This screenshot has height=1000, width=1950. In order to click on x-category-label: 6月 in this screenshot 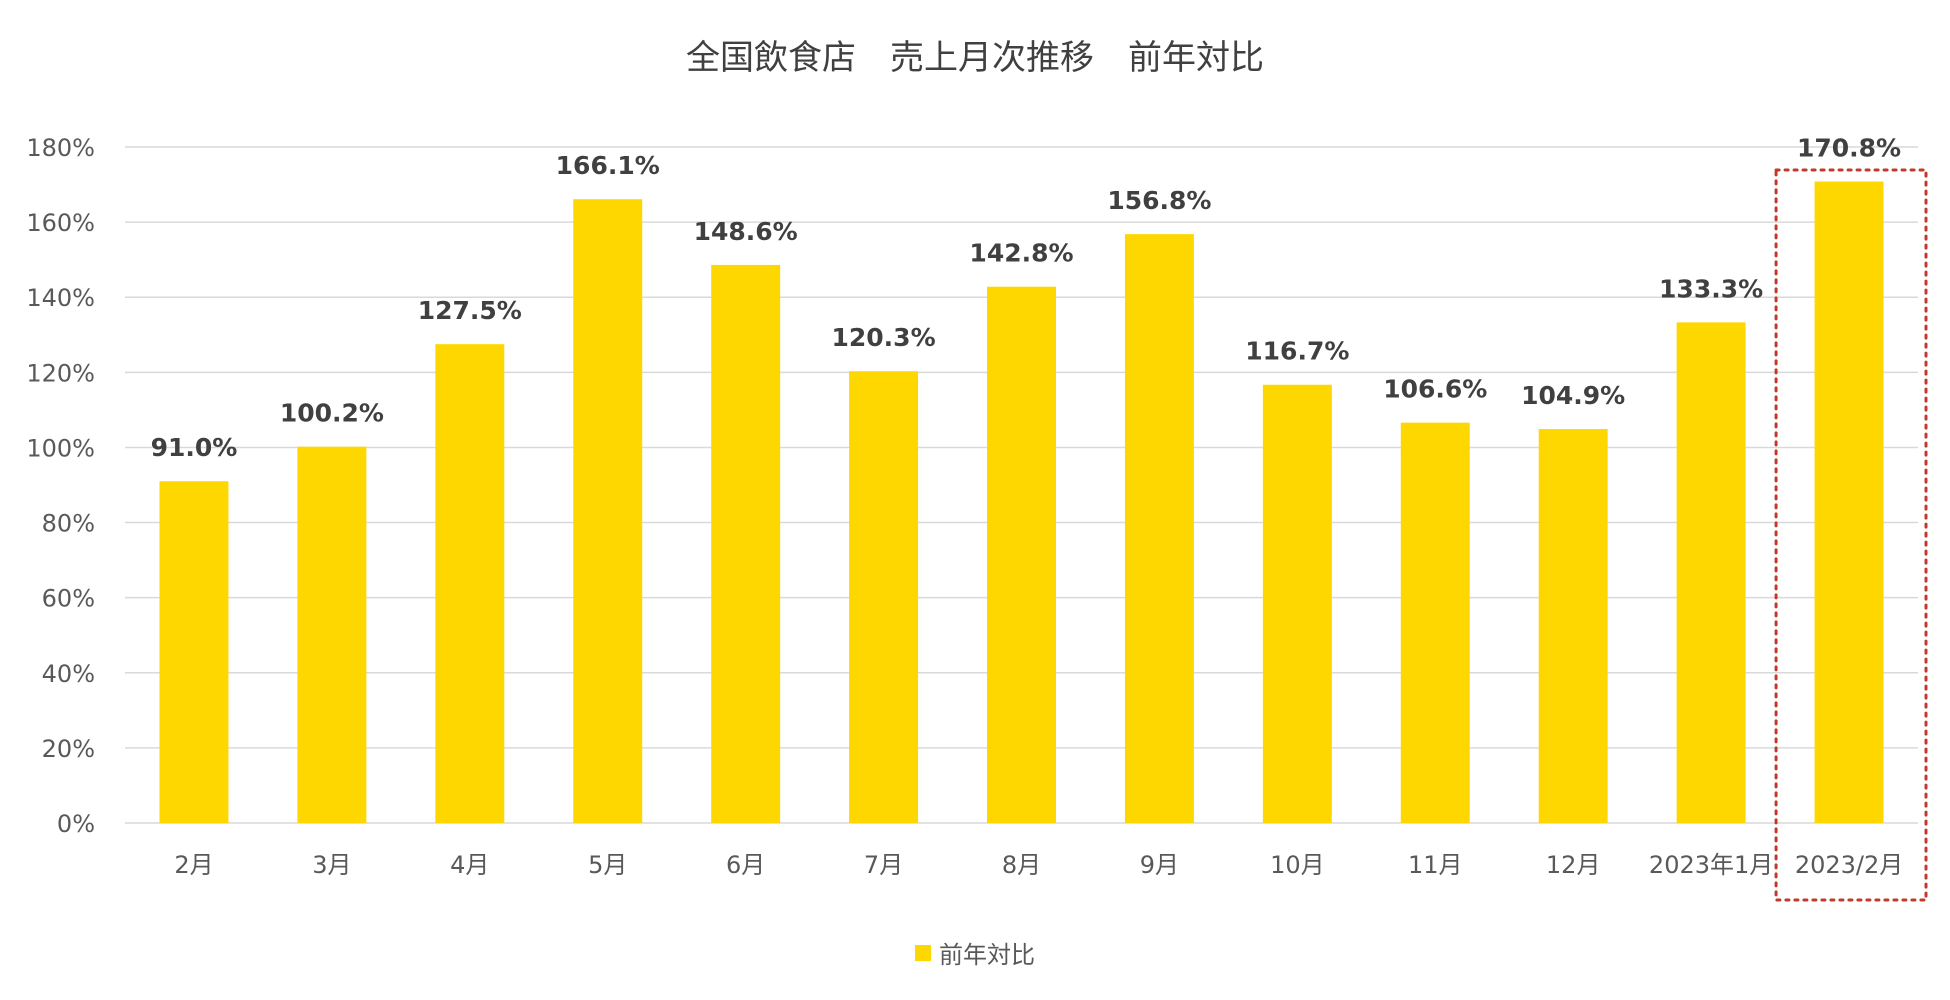, I will do `click(745, 865)`.